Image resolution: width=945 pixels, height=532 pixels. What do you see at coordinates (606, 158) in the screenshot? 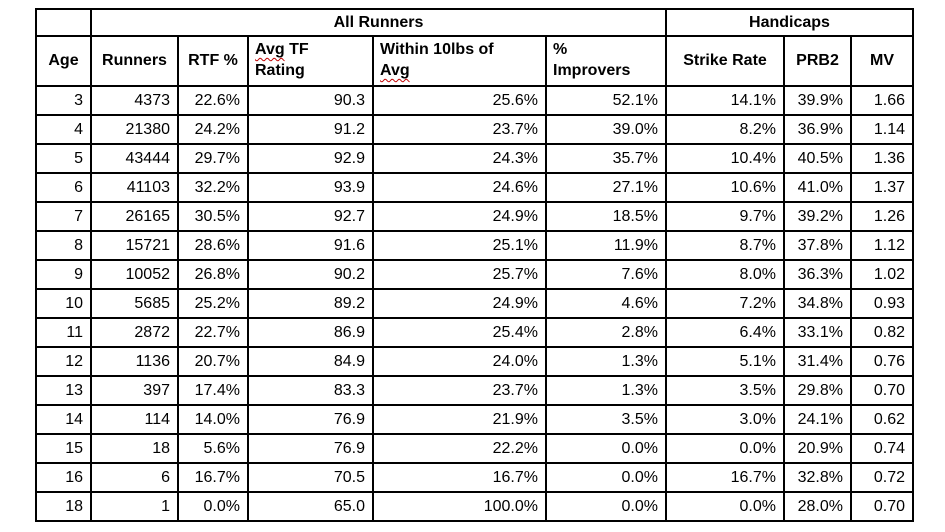
I see `cell-improvers: 35.7%` at bounding box center [606, 158].